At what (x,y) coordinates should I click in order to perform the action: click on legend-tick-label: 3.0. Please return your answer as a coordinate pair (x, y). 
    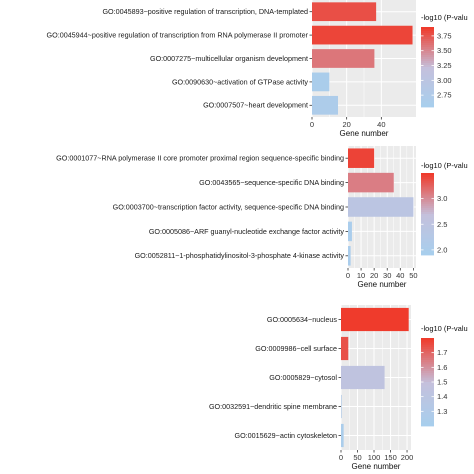
    Looking at the image, I should click on (442, 198).